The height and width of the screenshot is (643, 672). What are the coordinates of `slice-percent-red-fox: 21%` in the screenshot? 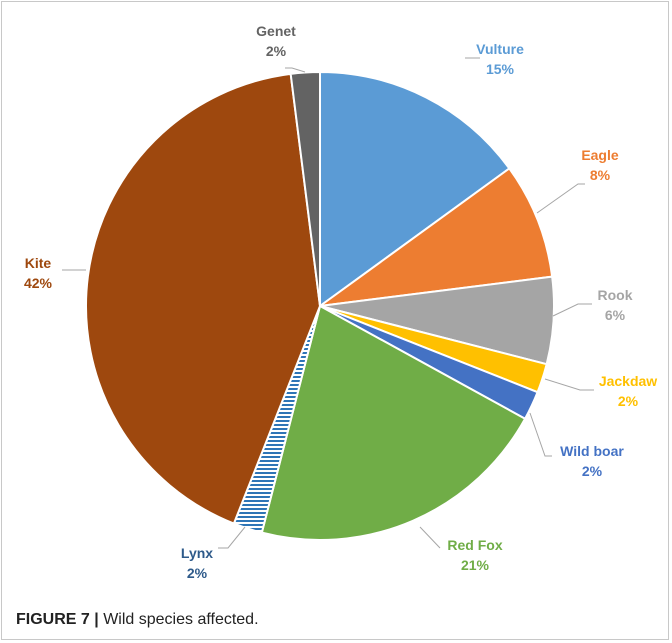 It's located at (475, 565).